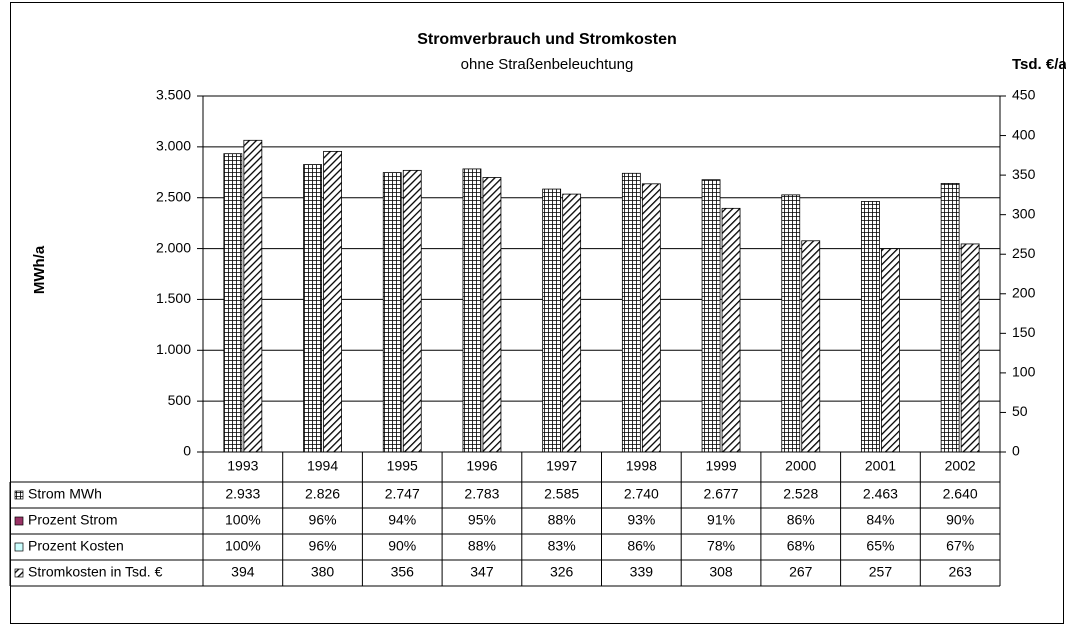 This screenshot has height=626, width=1066. I want to click on y-tick-label: 500, so click(180, 400).